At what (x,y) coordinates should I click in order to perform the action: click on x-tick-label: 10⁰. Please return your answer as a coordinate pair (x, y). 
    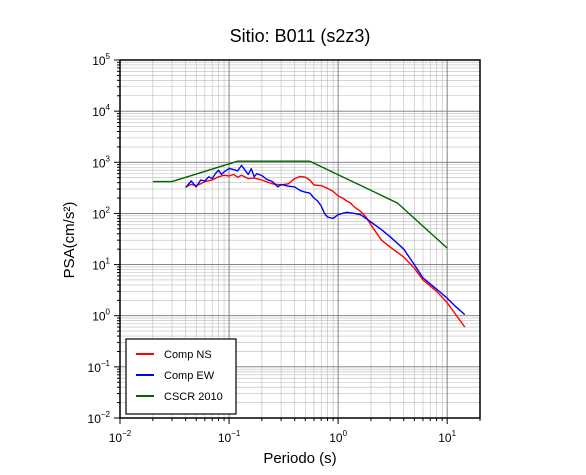
    Looking at the image, I should click on (338, 437).